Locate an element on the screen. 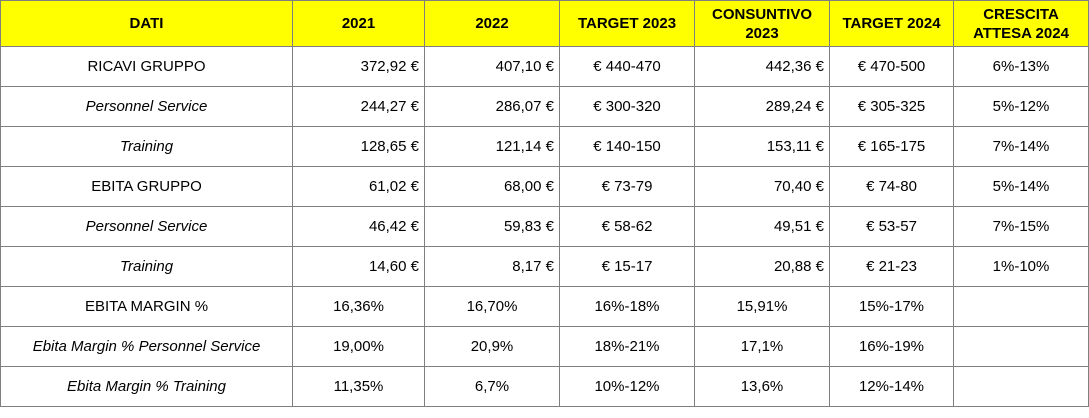 Image resolution: width=1089 pixels, height=418 pixels. table-cell: 15%-17% is located at coordinates (891, 306).